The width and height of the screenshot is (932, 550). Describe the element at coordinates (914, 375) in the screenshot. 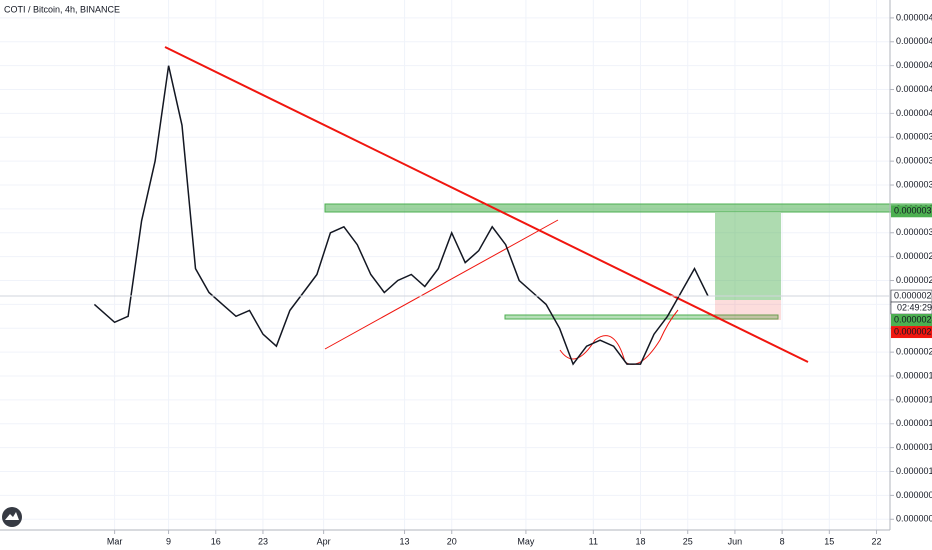

I see `y-tick-label: 0.00000180` at that location.